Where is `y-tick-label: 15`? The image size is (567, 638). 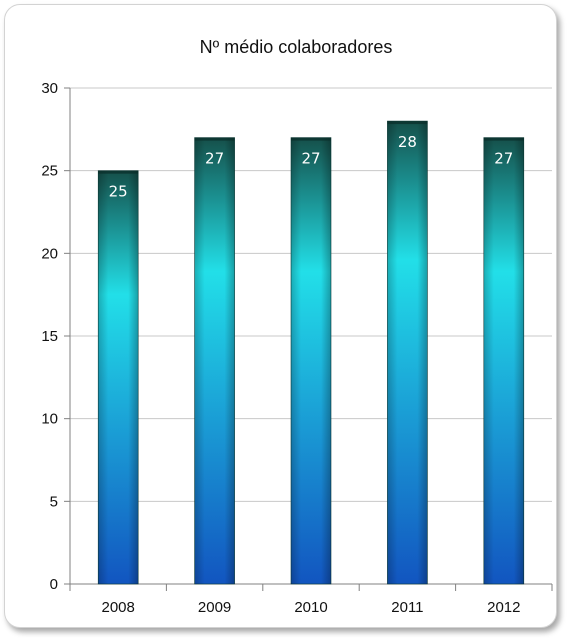
y-tick-label: 15 is located at coordinates (49, 336).